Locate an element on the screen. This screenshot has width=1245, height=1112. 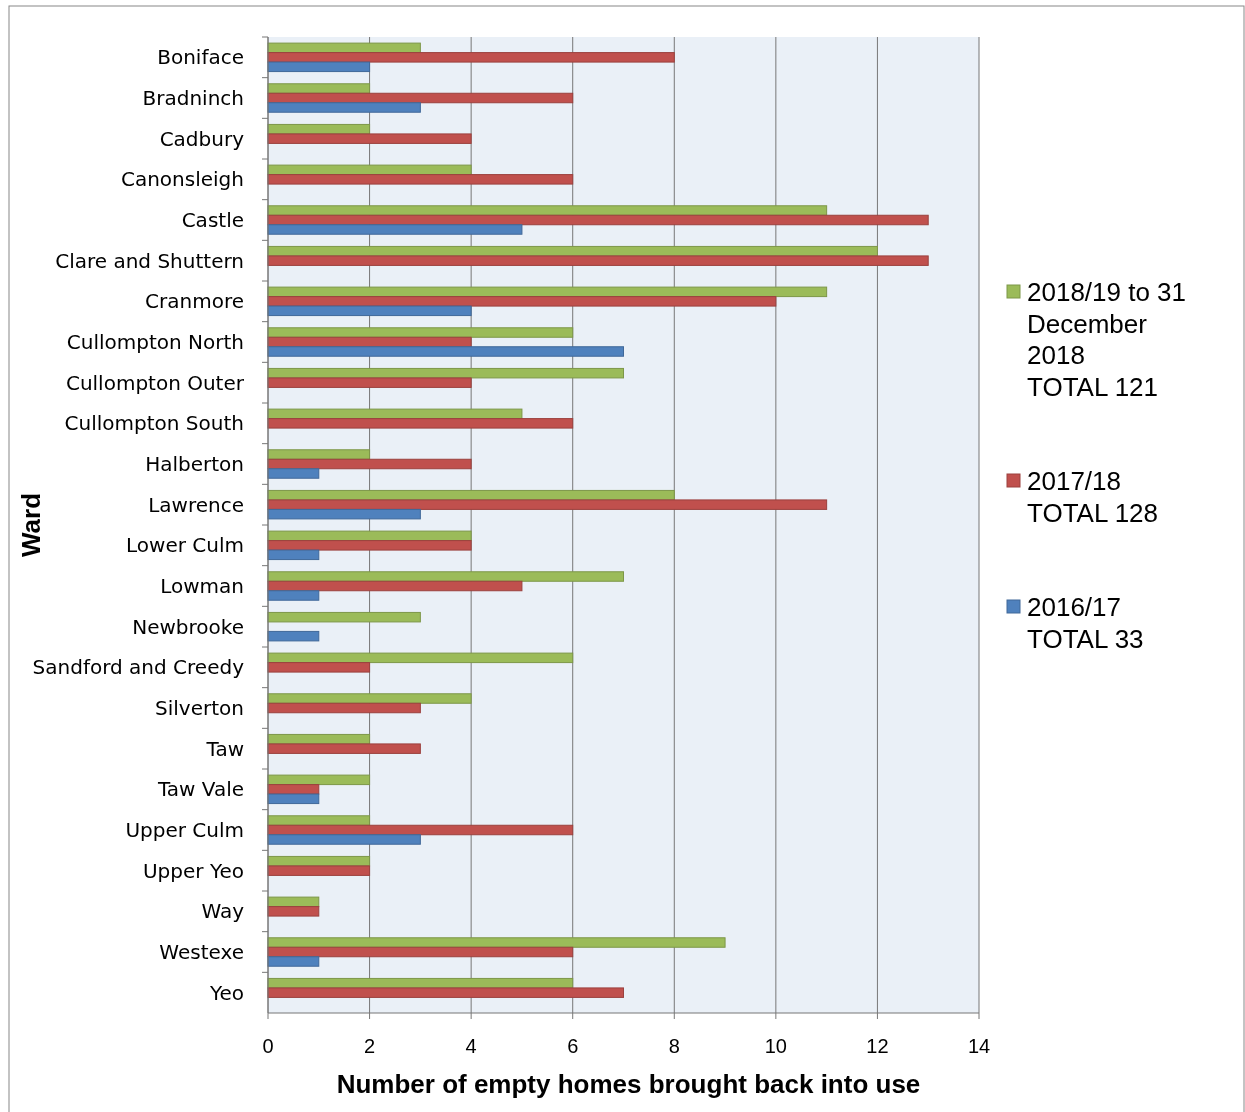
y-tick-label: Cranmore is located at coordinates (194, 301).